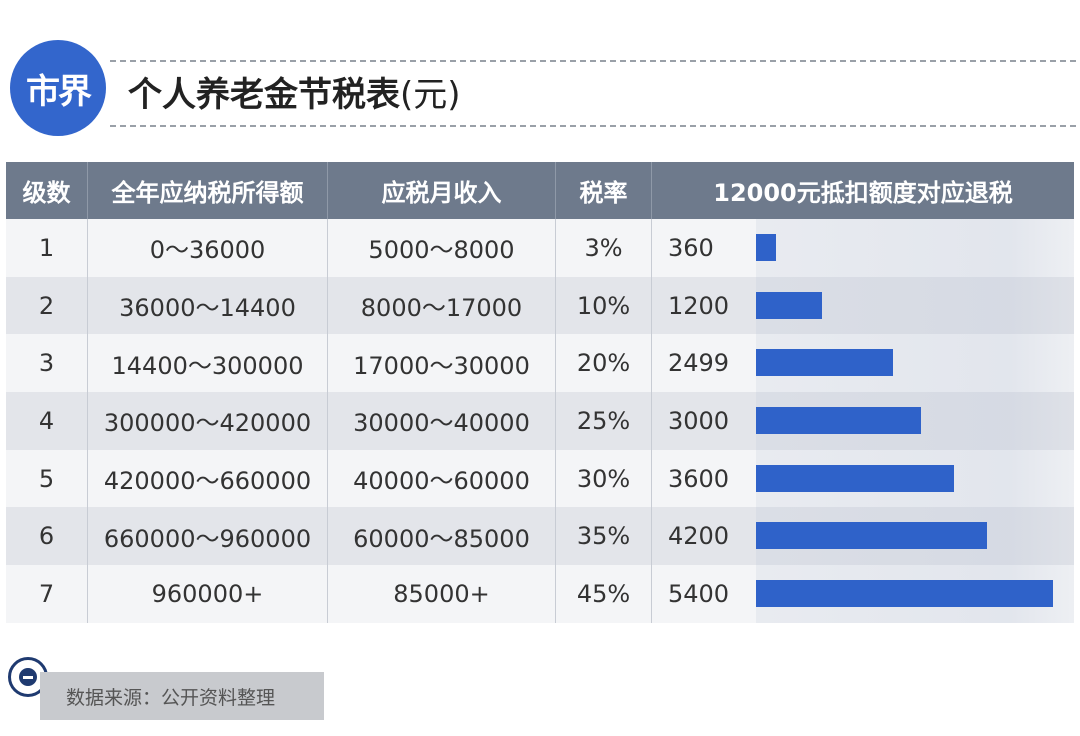  What do you see at coordinates (182, 696) in the screenshot?
I see `source-note: 数据来源：公开资料整理` at bounding box center [182, 696].